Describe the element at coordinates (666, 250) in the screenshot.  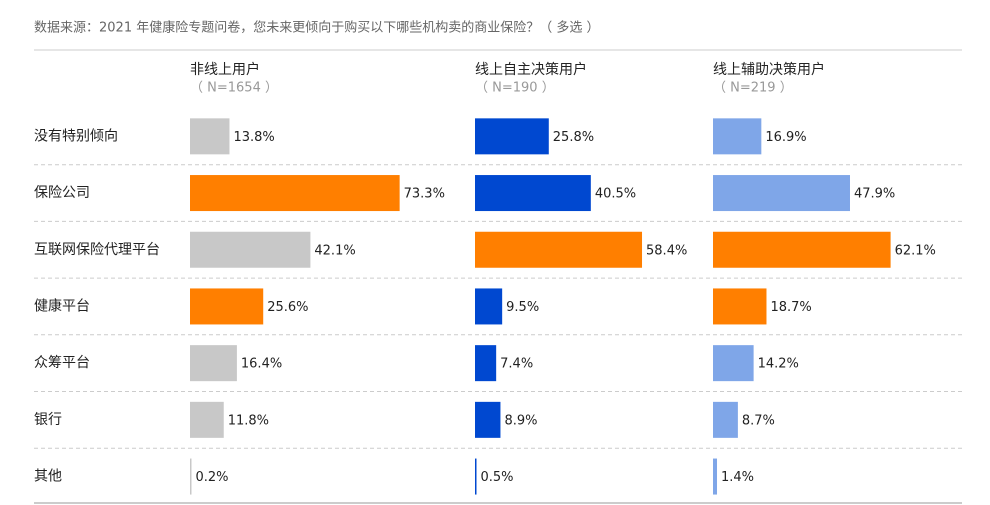
I see `value-label: 58.4%` at that location.